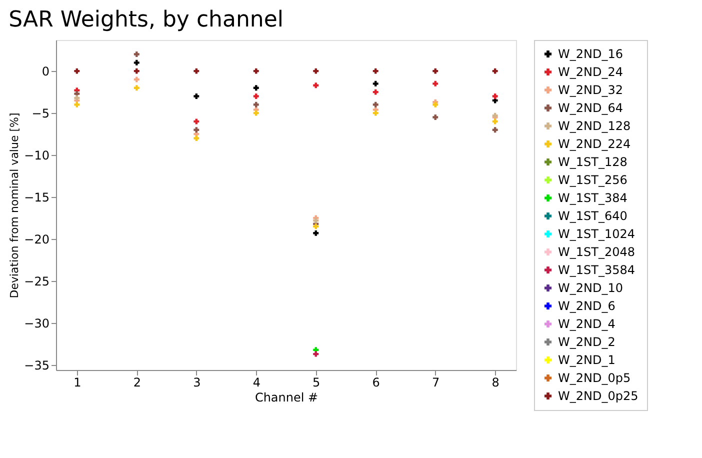 This screenshot has height=458, width=702. Describe the element at coordinates (37, 281) in the screenshot. I see `y-tick-label: −25` at that location.